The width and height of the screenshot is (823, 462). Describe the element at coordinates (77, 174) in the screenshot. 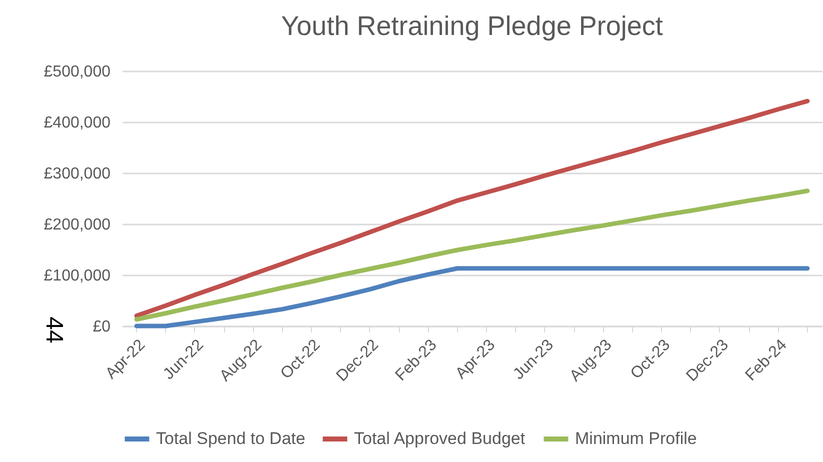

I see `y-tick-label: £300,000` at that location.